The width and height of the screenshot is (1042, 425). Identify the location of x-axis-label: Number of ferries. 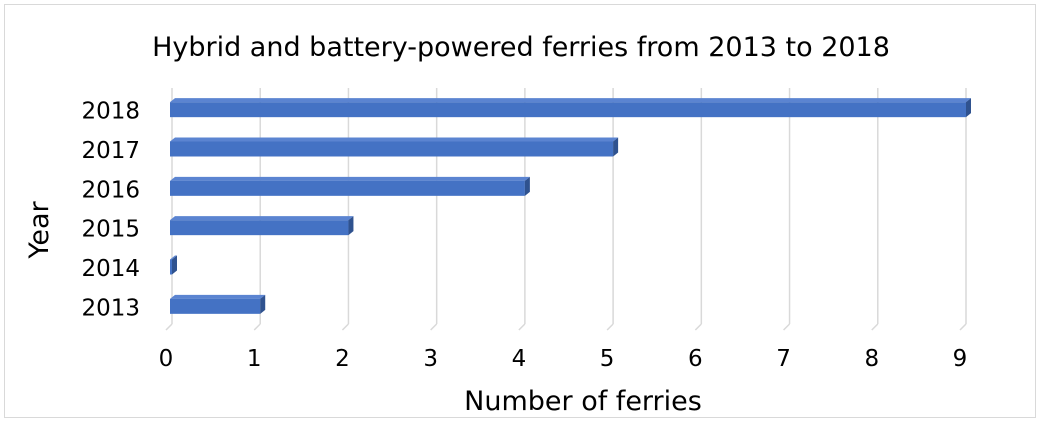
(583, 401).